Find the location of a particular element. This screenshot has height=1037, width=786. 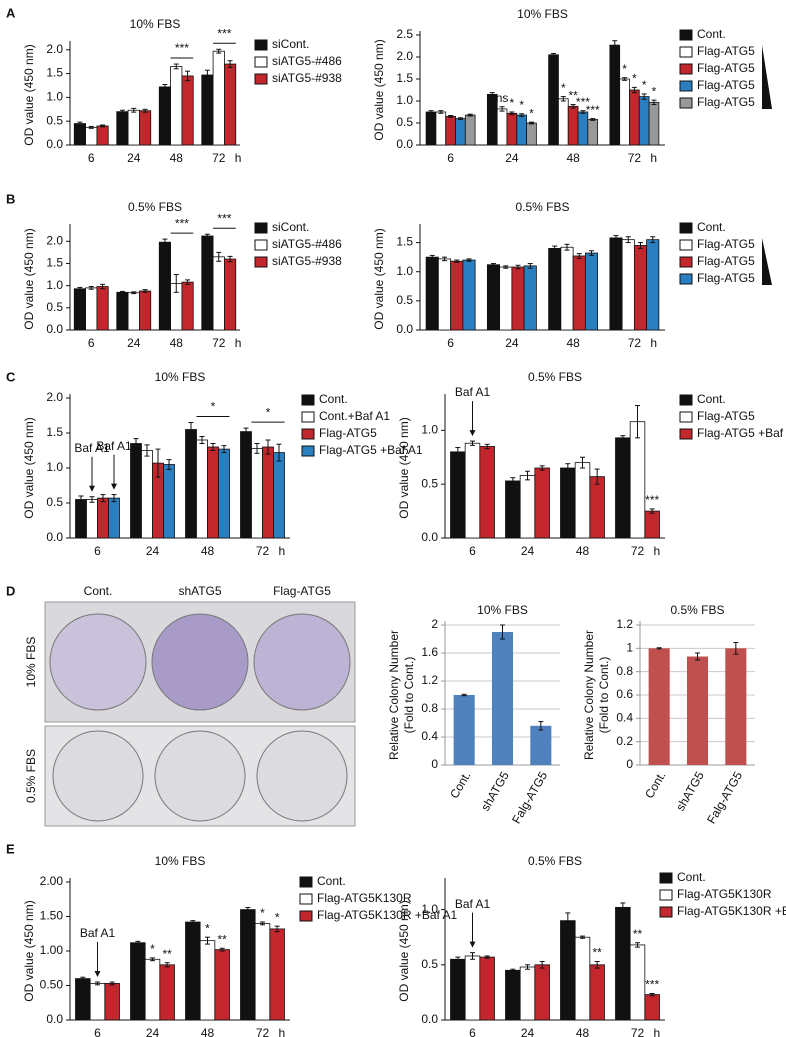

row-label: 0.5% FBS is located at coordinates (31, 776).